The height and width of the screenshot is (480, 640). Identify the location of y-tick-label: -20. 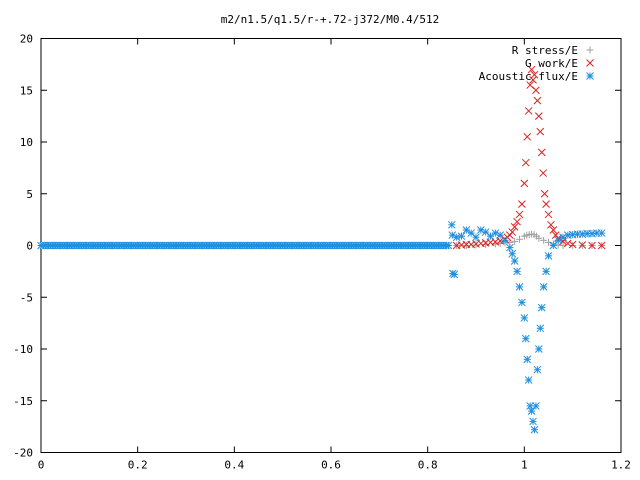
(23, 453).